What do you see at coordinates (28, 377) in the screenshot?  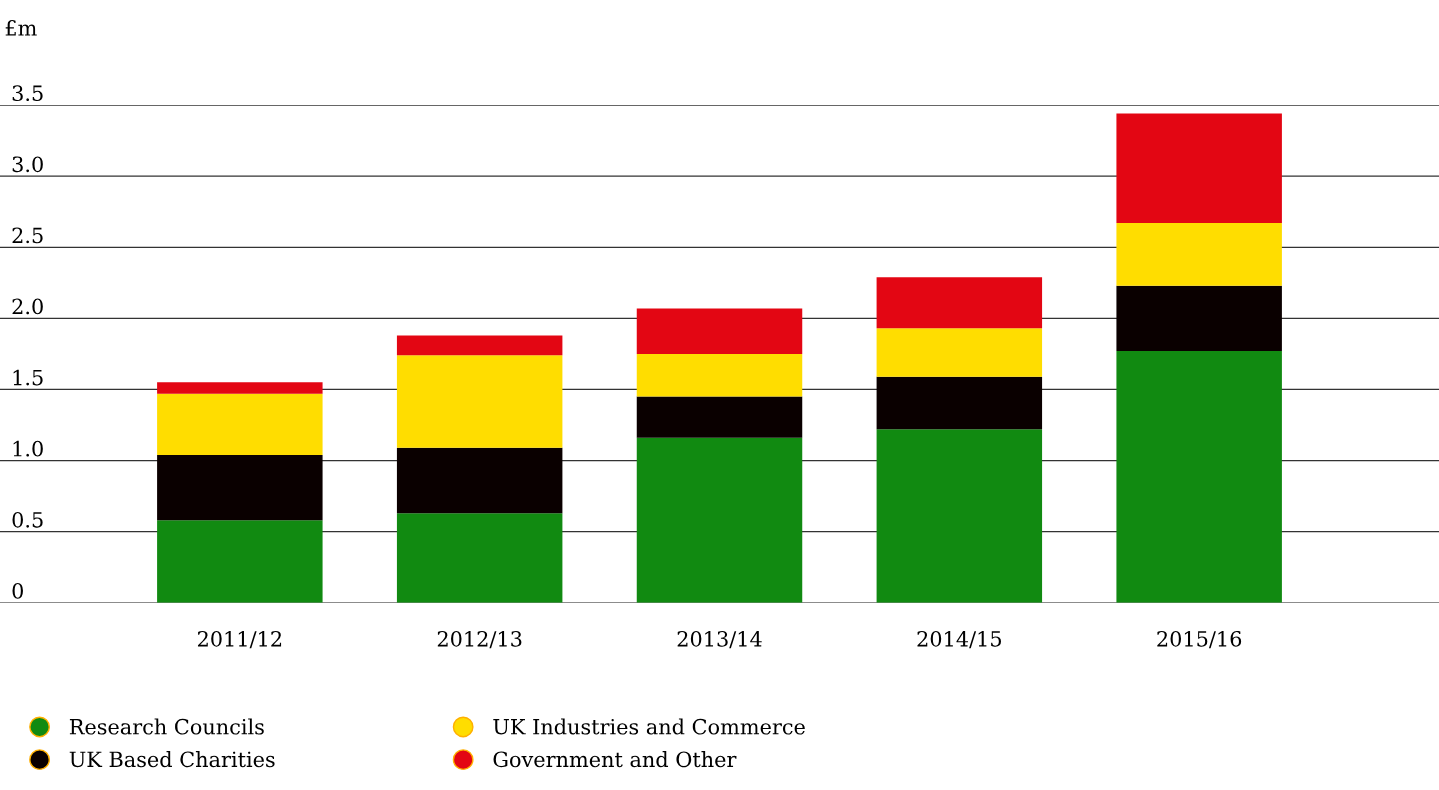 I see `y-tick-label: 1.5` at bounding box center [28, 377].